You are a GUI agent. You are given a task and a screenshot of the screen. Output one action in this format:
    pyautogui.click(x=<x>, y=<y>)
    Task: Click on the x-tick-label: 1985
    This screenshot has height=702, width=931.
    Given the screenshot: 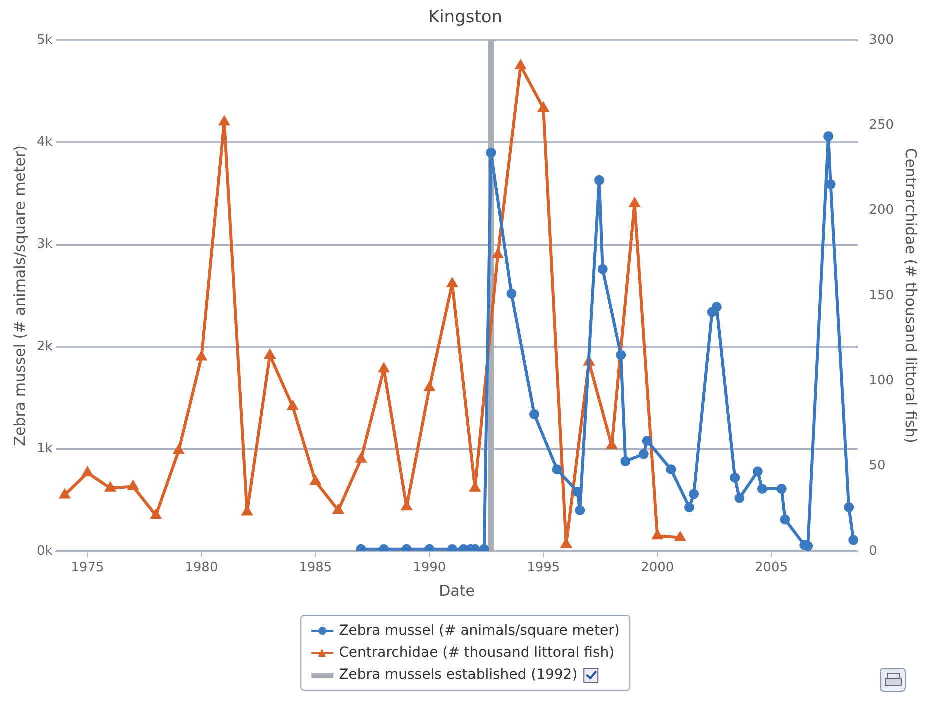 What is the action you would take?
    pyautogui.click(x=315, y=568)
    